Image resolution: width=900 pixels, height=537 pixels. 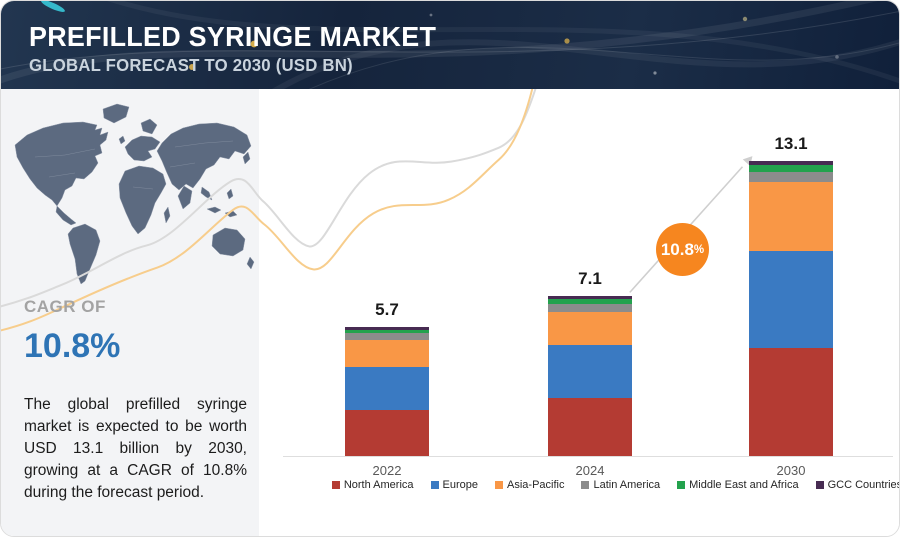 I want to click on legend-item: Asia-Pacific, so click(x=529, y=485).